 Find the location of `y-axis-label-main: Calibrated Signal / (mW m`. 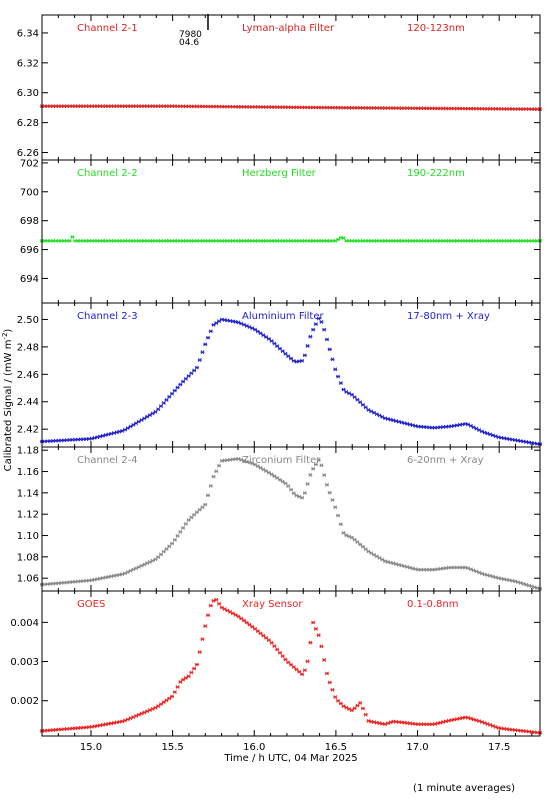

y-axis-label-main: Calibrated Signal / (mW m is located at coordinates (8, 406).